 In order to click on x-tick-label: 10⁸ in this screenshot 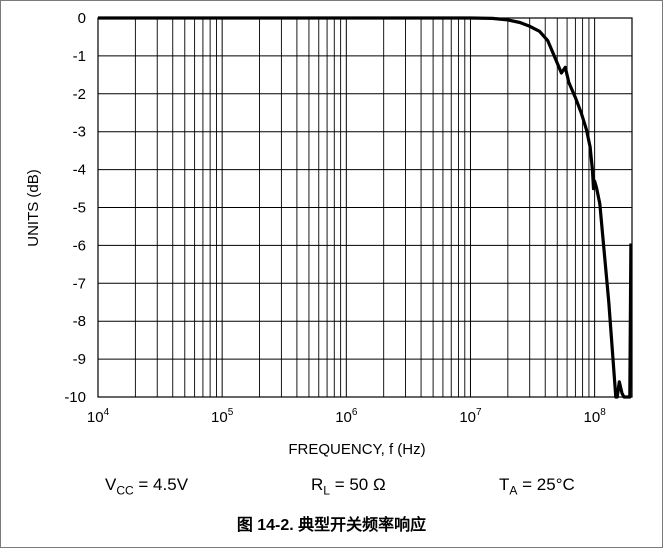, I will do `click(595, 416)`.